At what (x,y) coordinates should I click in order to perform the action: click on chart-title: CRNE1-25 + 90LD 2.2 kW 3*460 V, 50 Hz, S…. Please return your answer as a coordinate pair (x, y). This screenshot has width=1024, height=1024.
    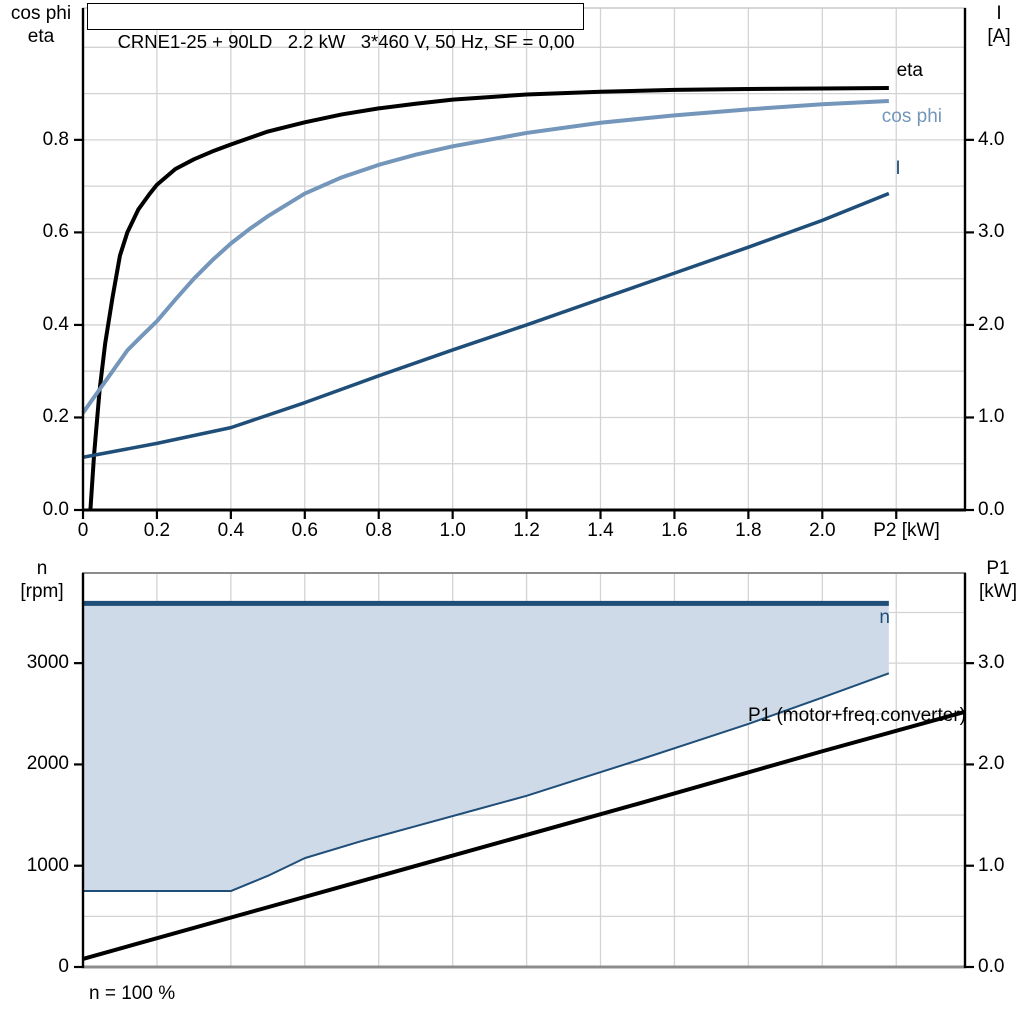
    Looking at the image, I should click on (346, 41).